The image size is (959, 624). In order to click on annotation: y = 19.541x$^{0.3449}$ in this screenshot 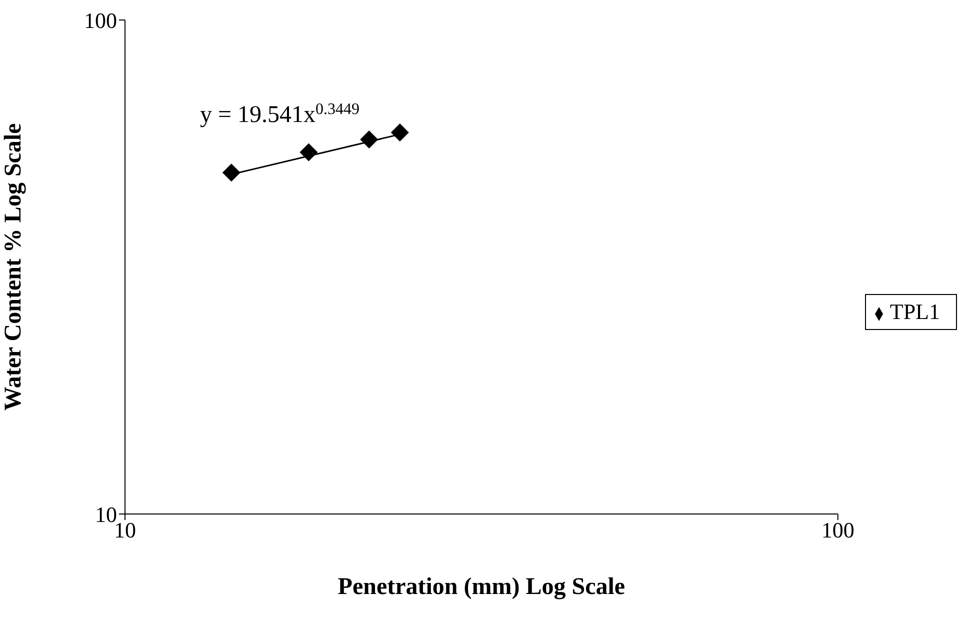, I will do `click(280, 114)`.